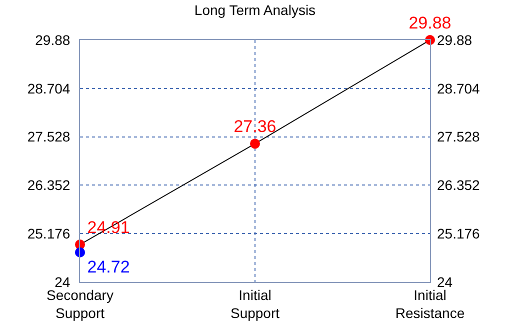 The image size is (510, 330). I want to click on y2-tick-label: 28.704, so click(458, 88).